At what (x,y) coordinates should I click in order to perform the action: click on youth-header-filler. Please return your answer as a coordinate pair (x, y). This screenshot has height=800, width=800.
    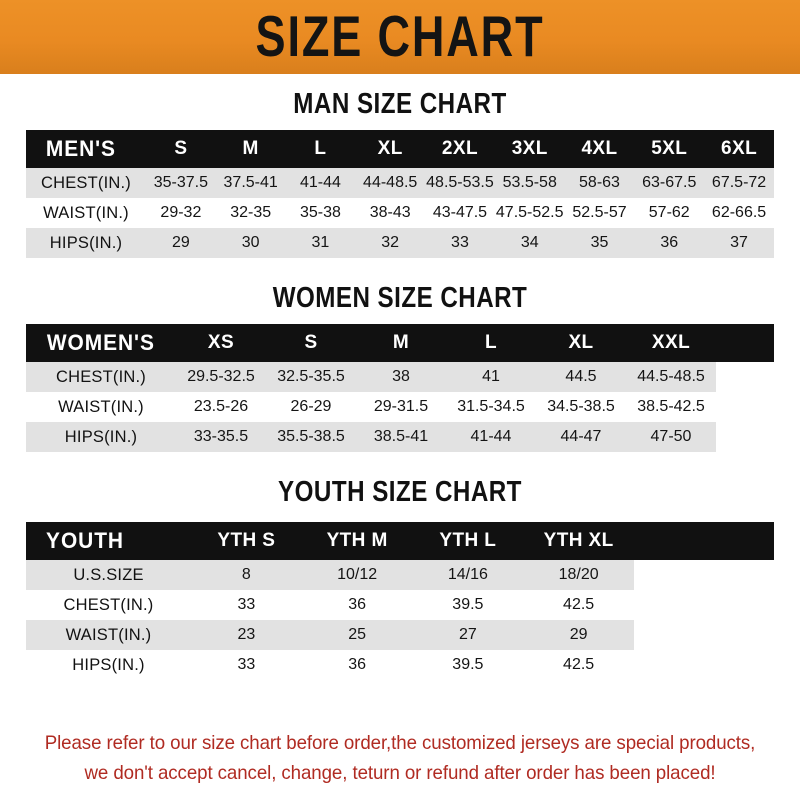
    Looking at the image, I should click on (704, 541).